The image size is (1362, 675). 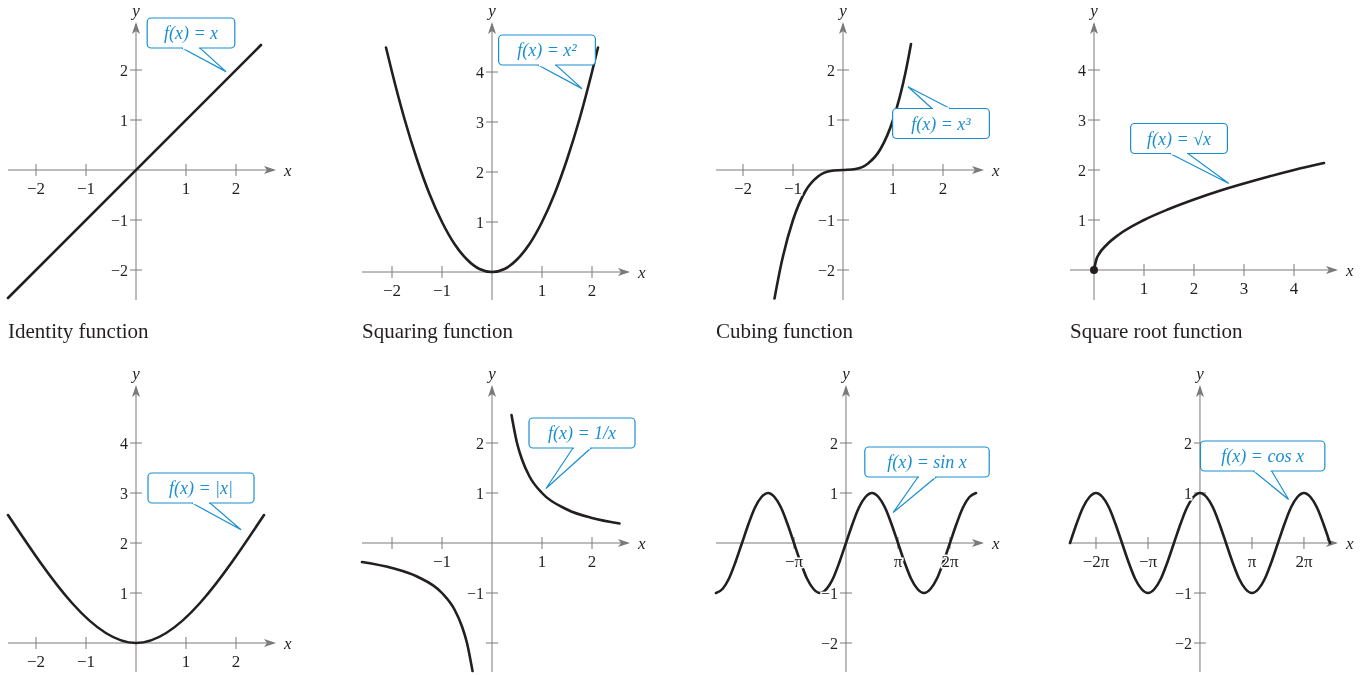 I want to click on text: Cubing function, so click(x=785, y=331).